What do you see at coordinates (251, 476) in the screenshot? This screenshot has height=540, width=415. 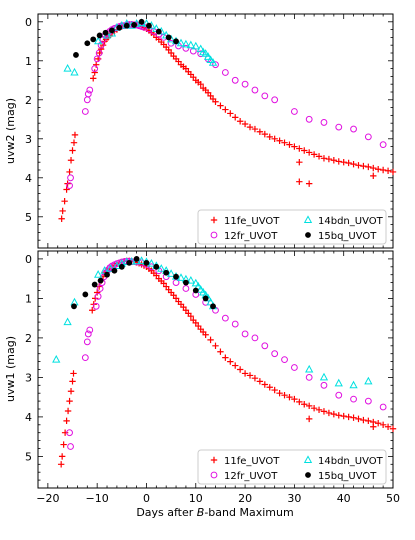 I see `legend-label: 12fr_UVOT` at bounding box center [251, 476].